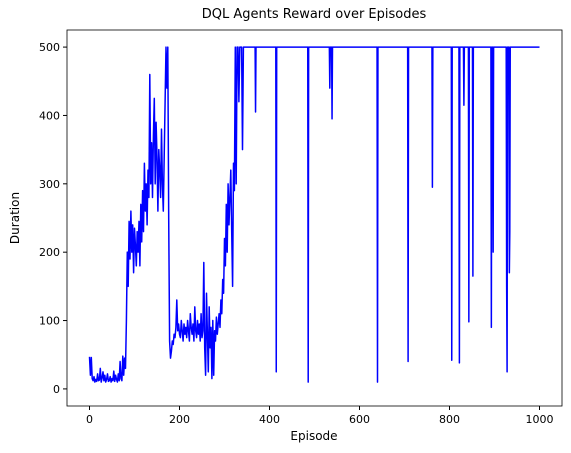  Describe the element at coordinates (56, 389) in the screenshot. I see `y-tick-label: 0` at that location.